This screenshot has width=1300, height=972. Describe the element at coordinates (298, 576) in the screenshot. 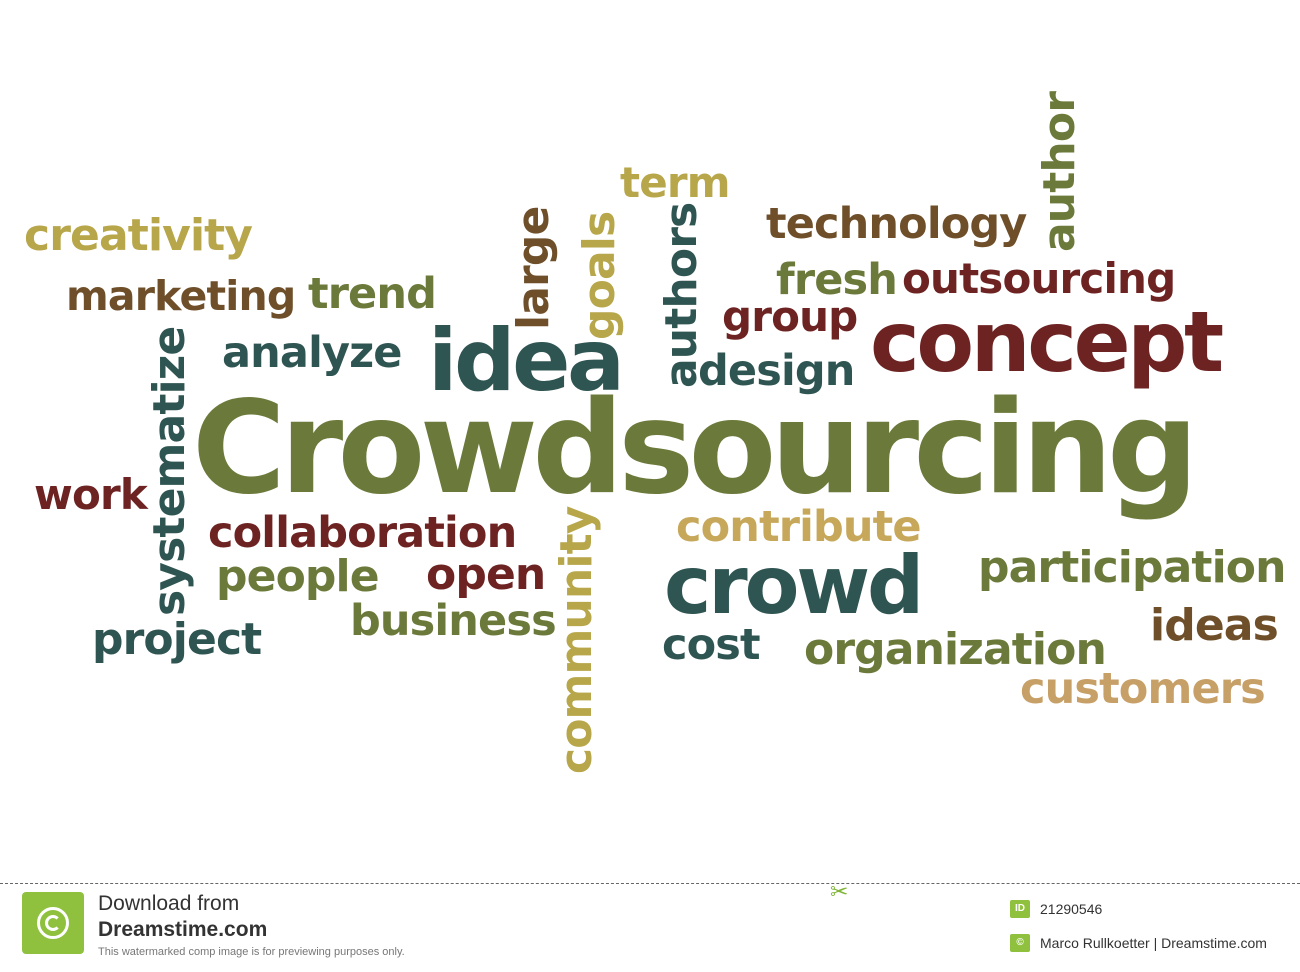

I see `word-people: people` at that location.